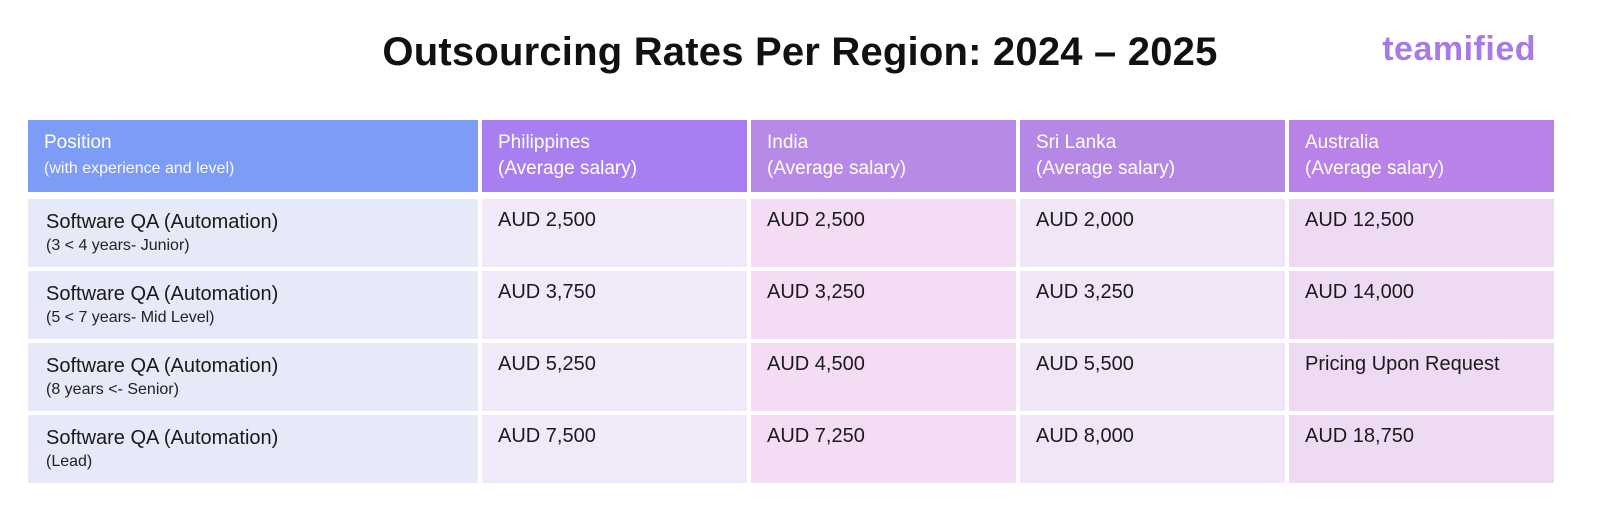  I want to click on india-cell: AUD 2,500, so click(883, 233).